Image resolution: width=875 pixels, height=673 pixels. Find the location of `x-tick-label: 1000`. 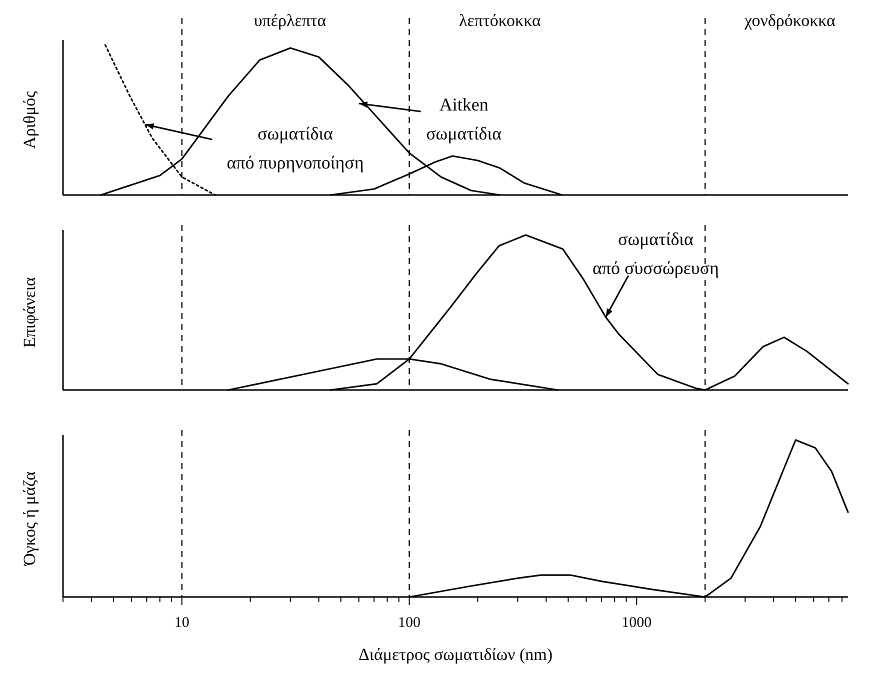

x-tick-label: 1000 is located at coordinates (637, 623).